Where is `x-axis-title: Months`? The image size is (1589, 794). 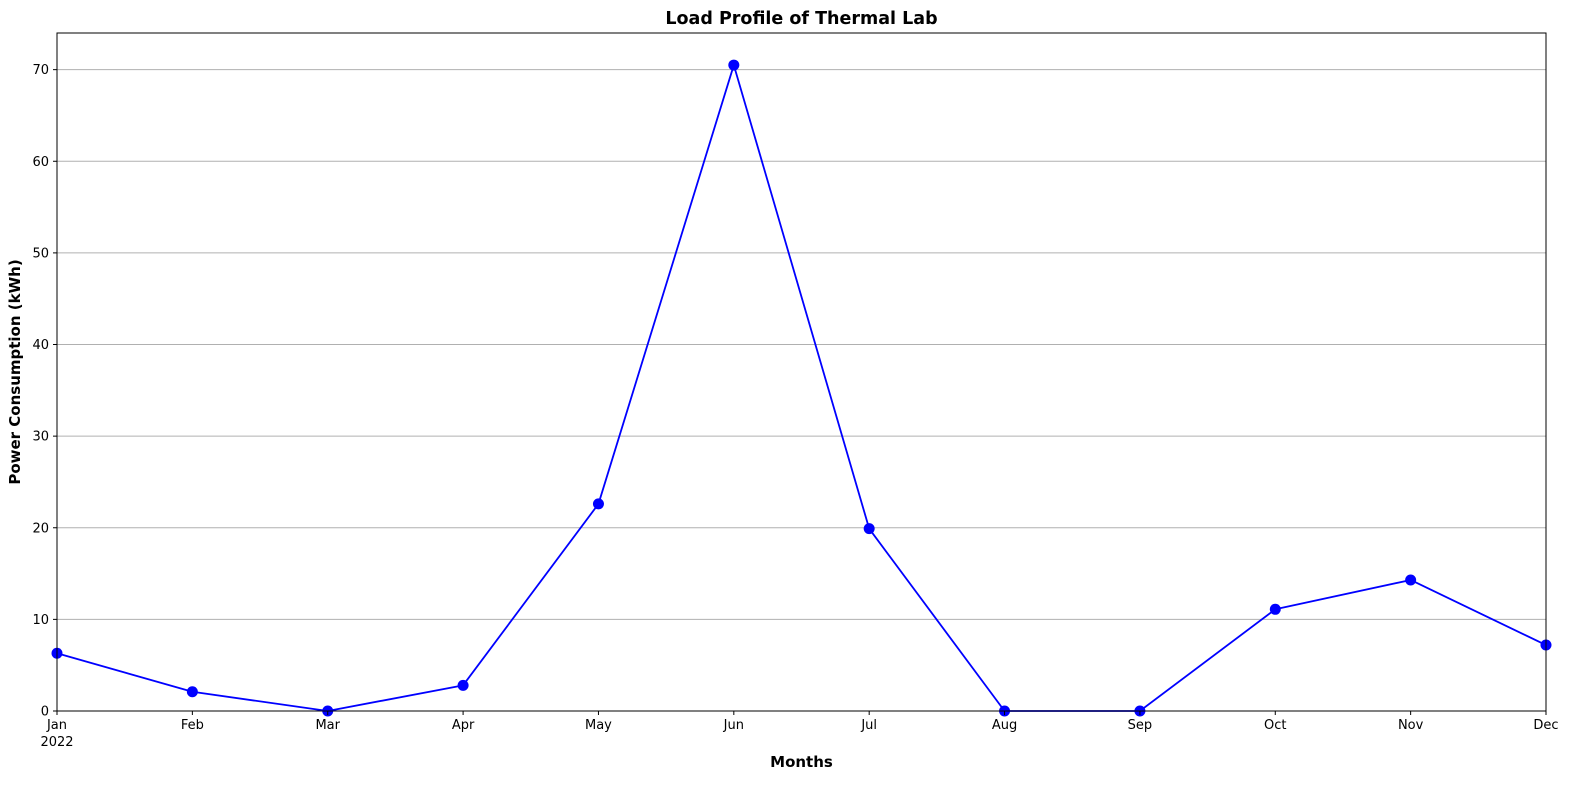
x-axis-title: Months is located at coordinates (801, 762).